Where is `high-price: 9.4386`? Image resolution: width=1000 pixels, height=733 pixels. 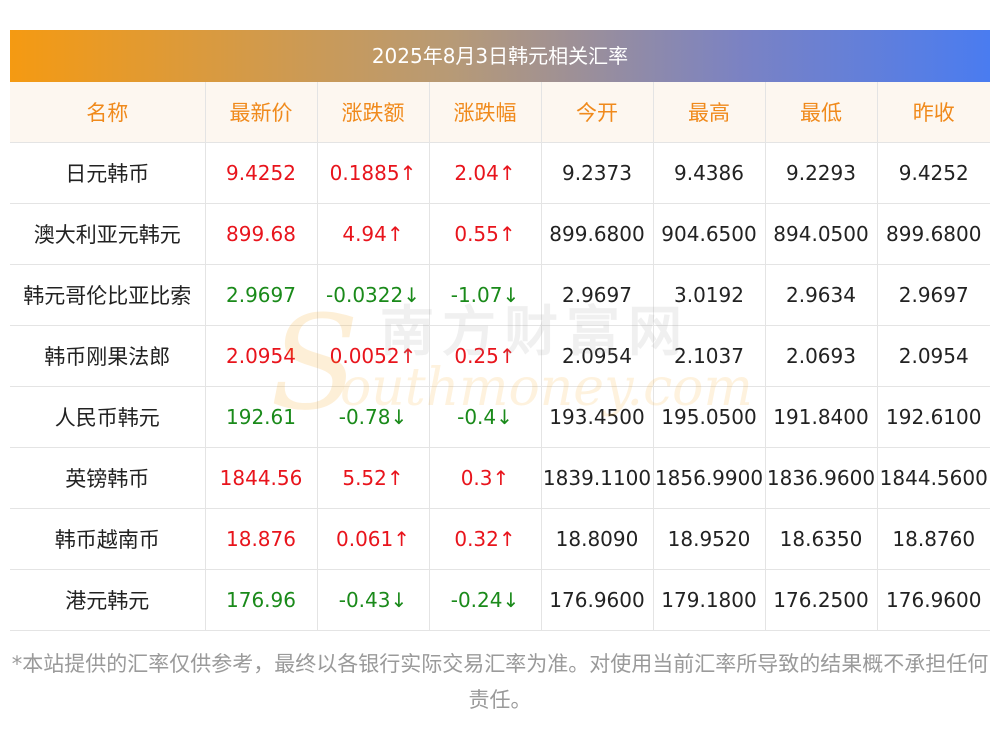 high-price: 9.4386 is located at coordinates (709, 173).